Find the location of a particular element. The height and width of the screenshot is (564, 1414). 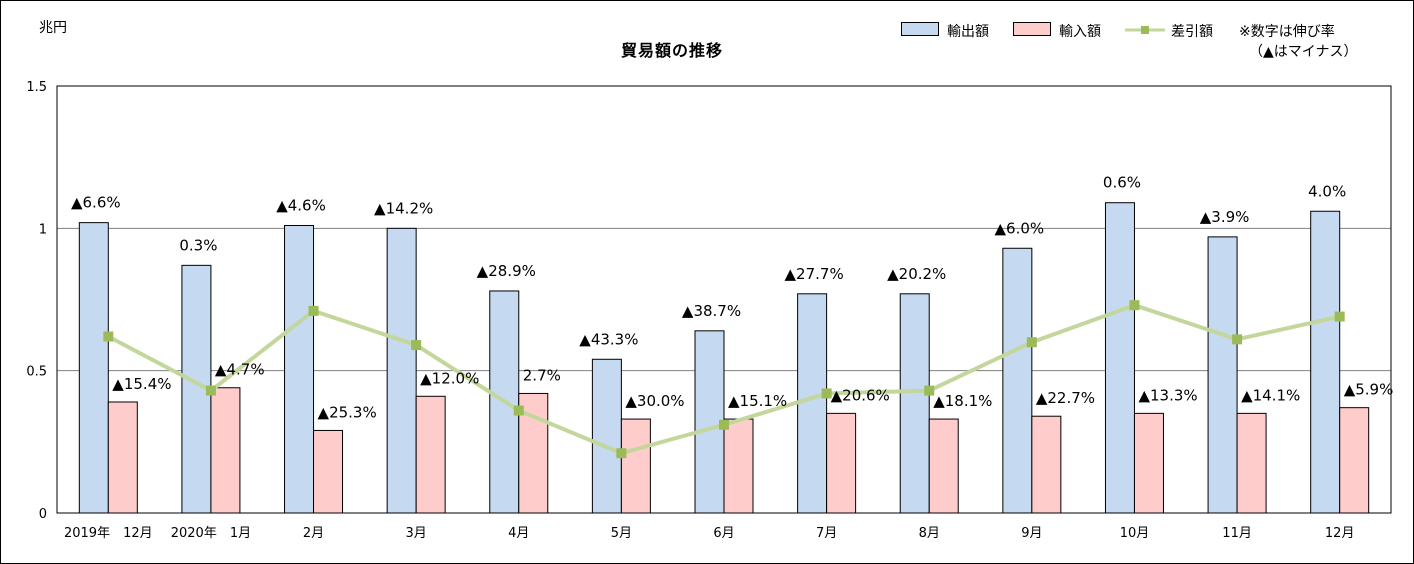

legend-note-growth: ※数字は伸び率 is located at coordinates (1287, 32).